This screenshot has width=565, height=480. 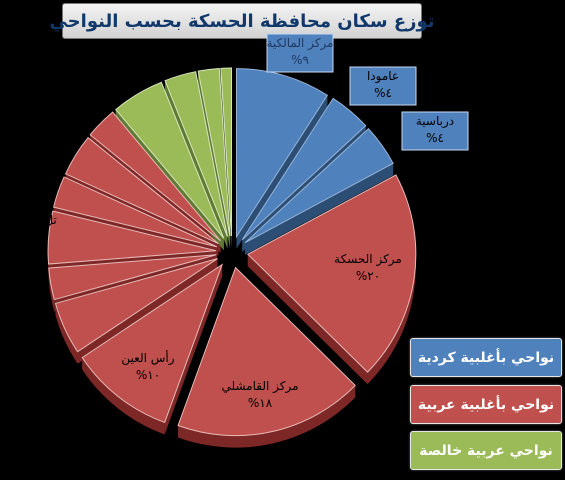 I want to click on slice-label-4: مركز القامشلي, so click(x=259, y=386).